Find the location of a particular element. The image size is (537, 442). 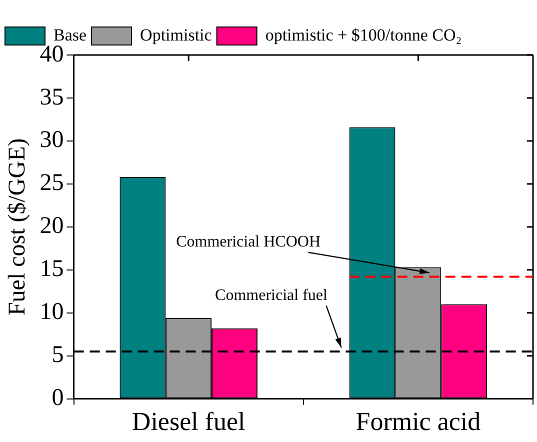

legend-label: optimistic + $100/tonne CO₂ is located at coordinates (363, 34).